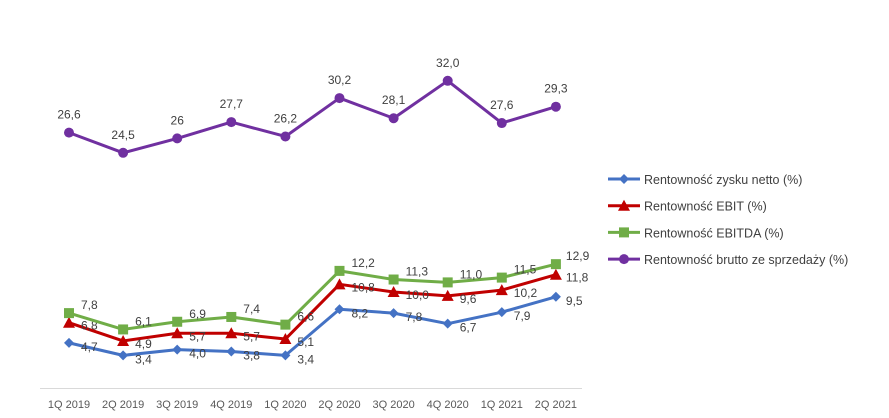 This screenshot has width=889, height=418. I want to click on data-label: 9,6, so click(468, 299).